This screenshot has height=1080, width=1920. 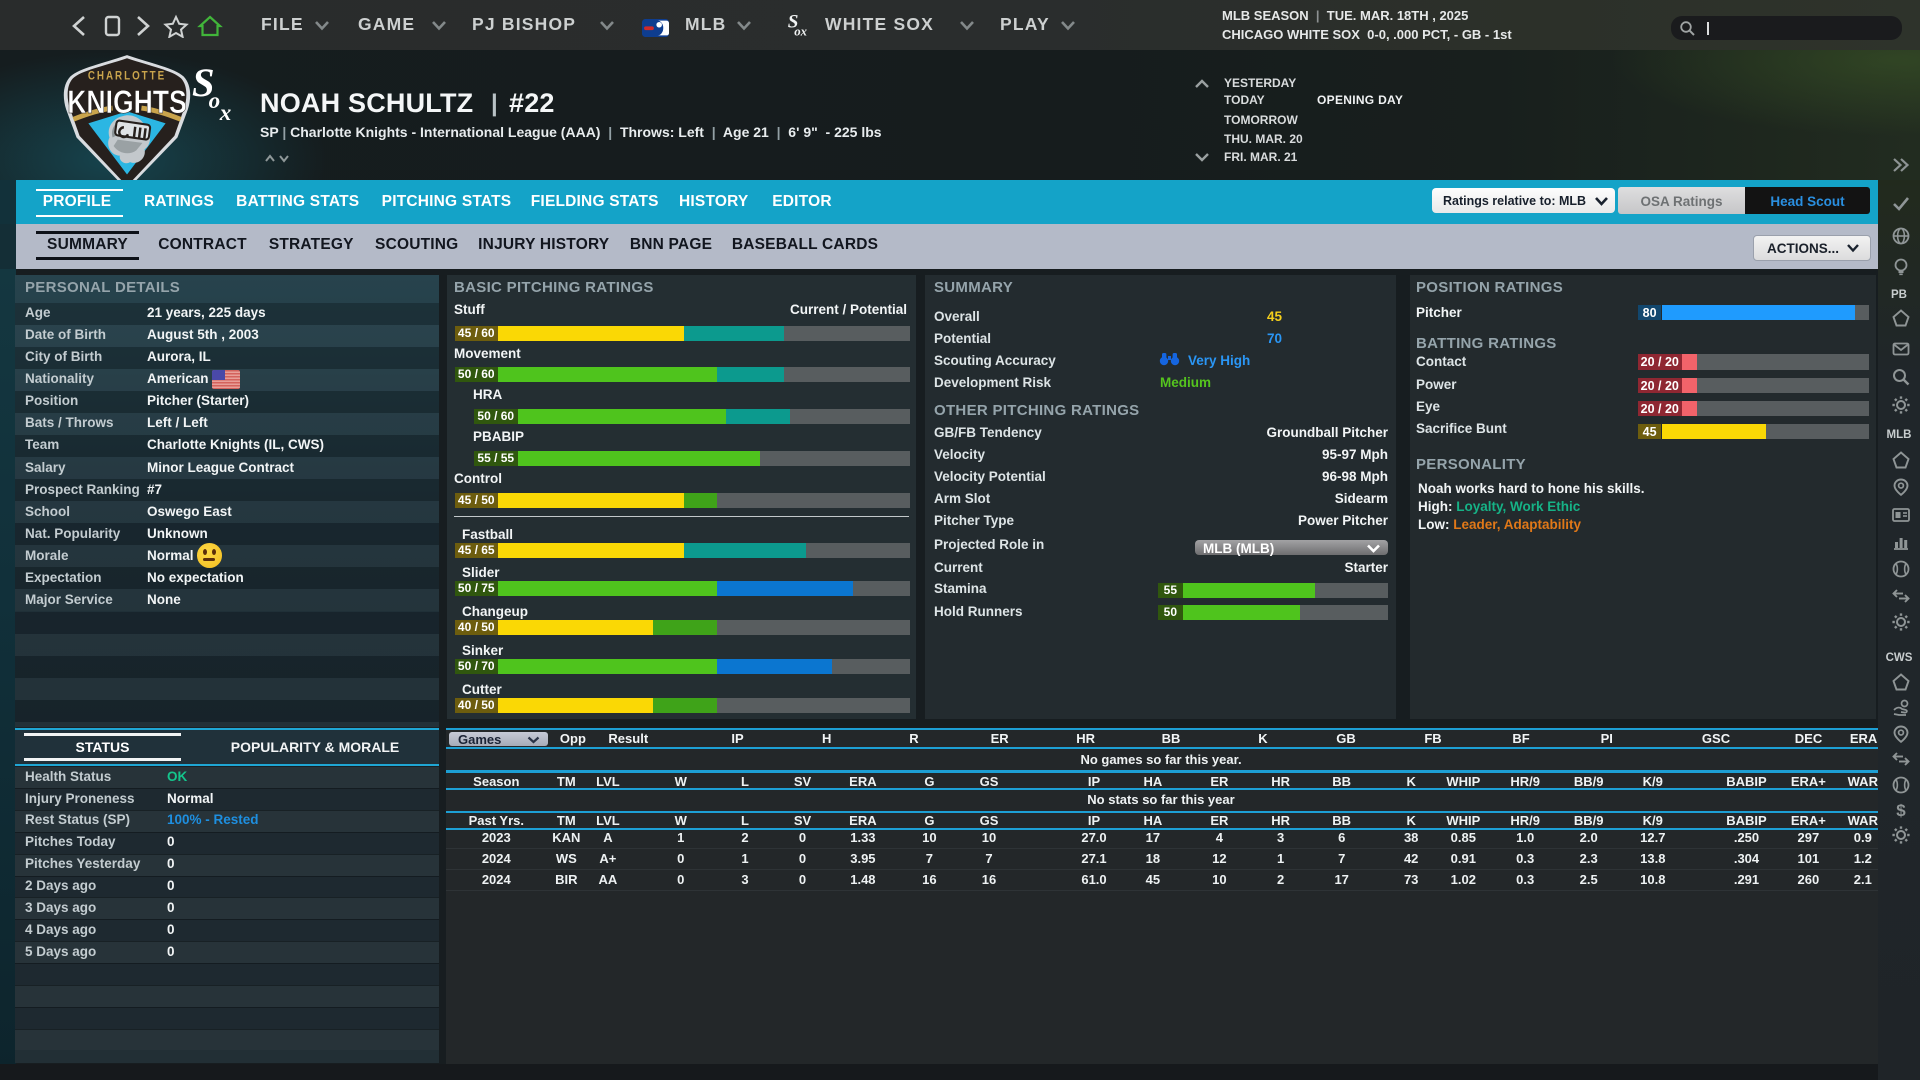 I want to click on svg-text: o, so click(x=215, y=100).